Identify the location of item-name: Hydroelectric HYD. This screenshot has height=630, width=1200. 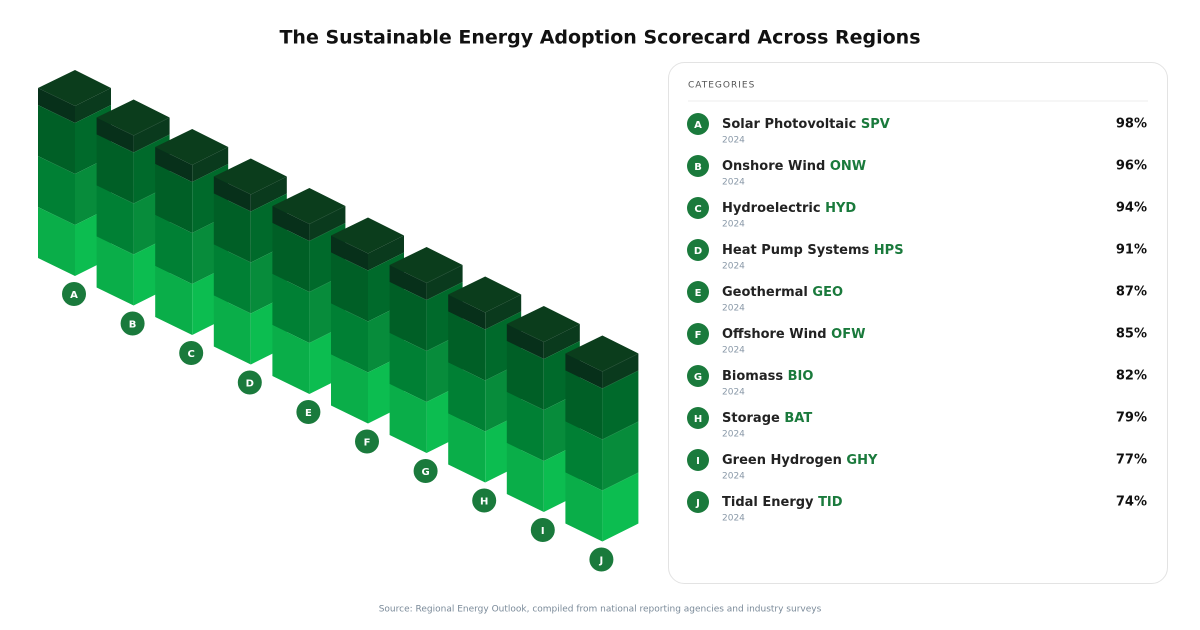
(789, 208).